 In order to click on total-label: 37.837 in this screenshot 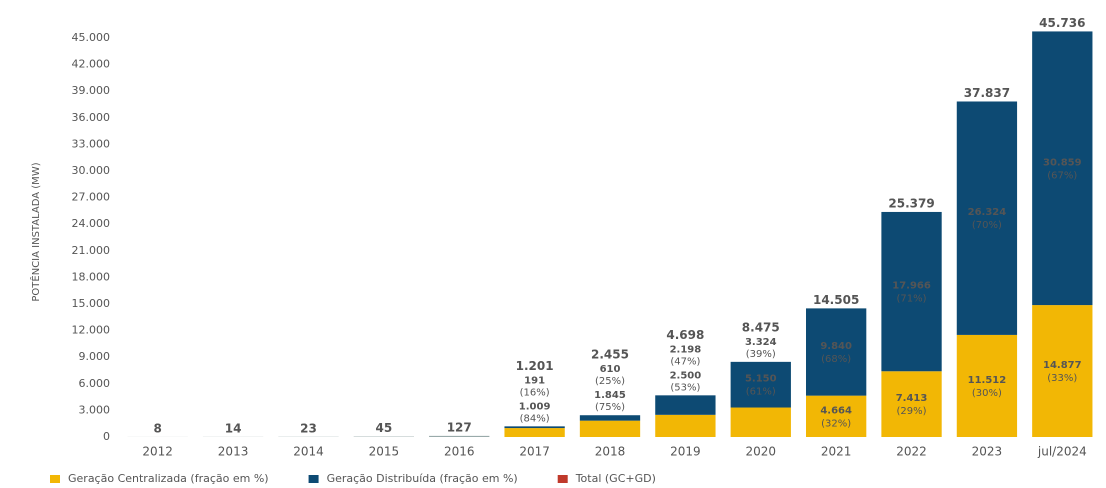, I will do `click(987, 93)`.